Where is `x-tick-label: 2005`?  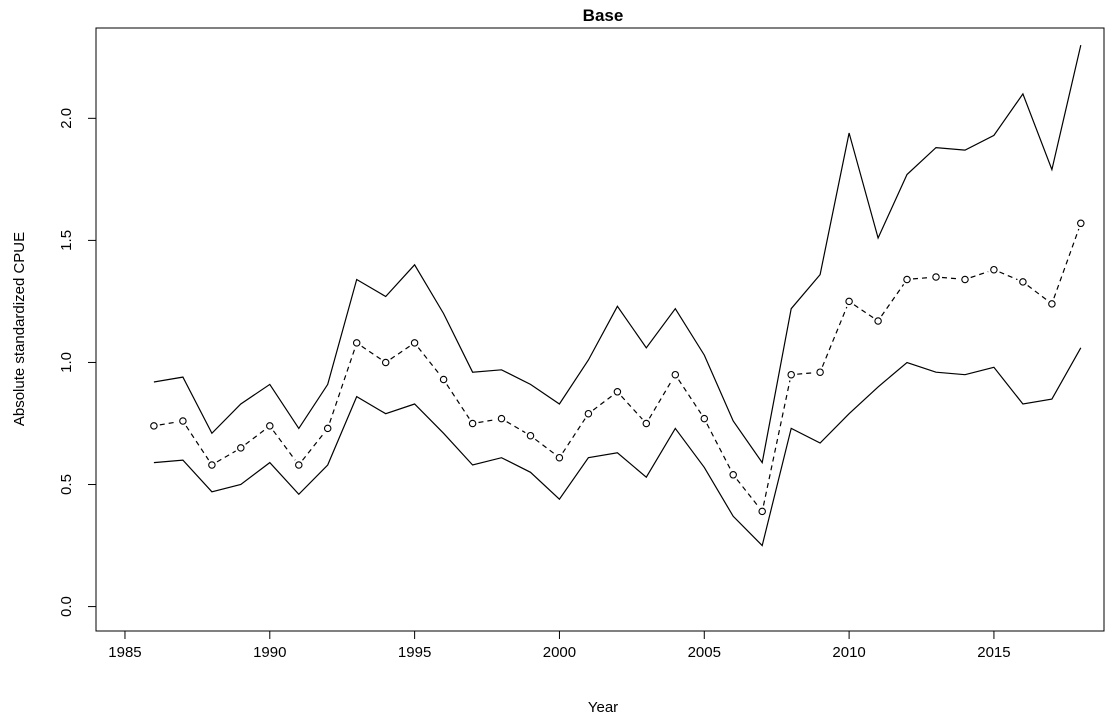
x-tick-label: 2005 is located at coordinates (704, 652).